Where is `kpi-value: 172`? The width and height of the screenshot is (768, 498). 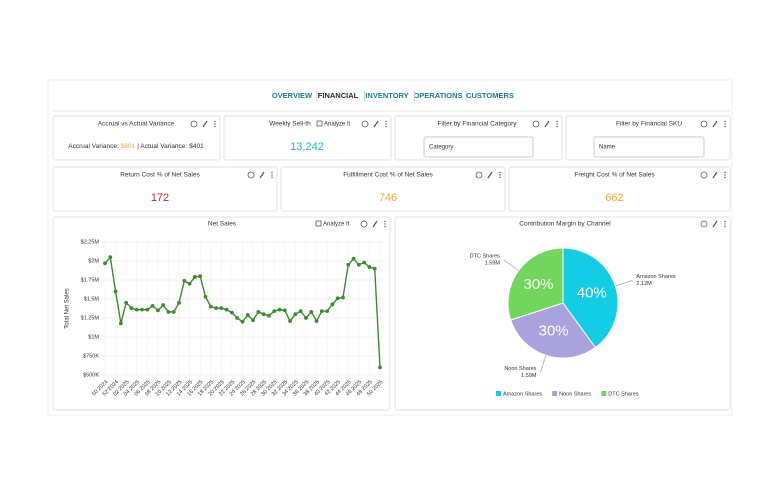 kpi-value: 172 is located at coordinates (160, 198).